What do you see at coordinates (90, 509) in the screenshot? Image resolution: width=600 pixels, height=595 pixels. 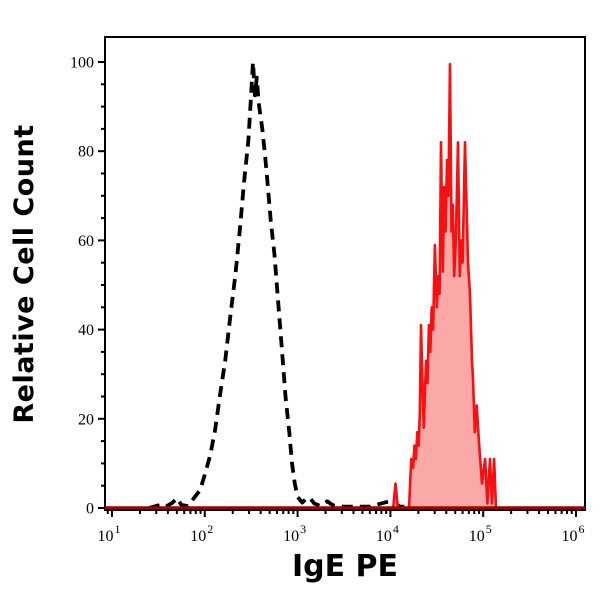 I see `svg-text: 0` at bounding box center [90, 509].